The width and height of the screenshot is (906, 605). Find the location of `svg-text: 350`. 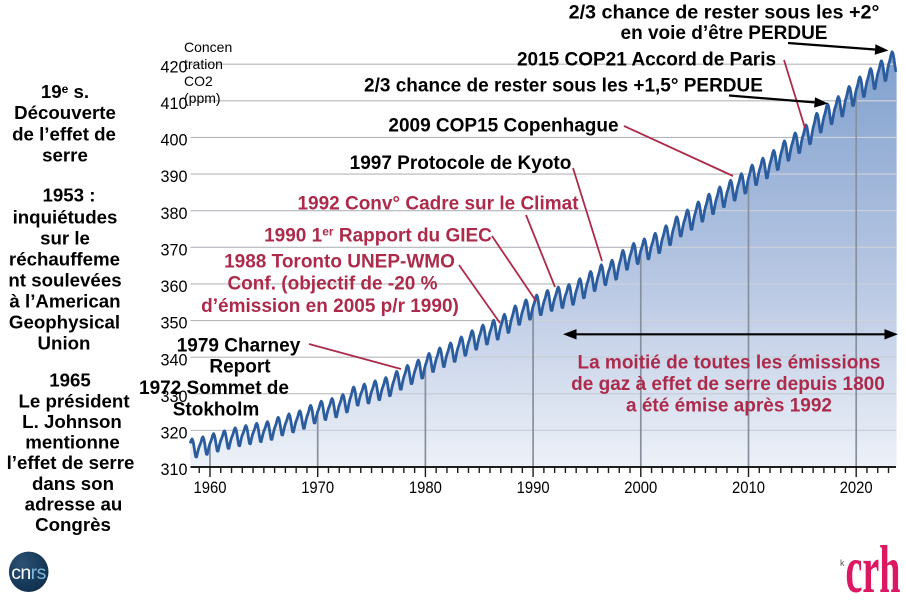

svg-text: 350 is located at coordinates (174, 323).